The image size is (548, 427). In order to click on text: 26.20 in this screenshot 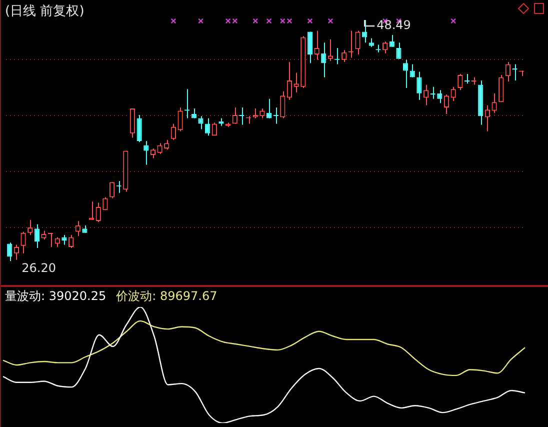, I will do `click(39, 268)`.